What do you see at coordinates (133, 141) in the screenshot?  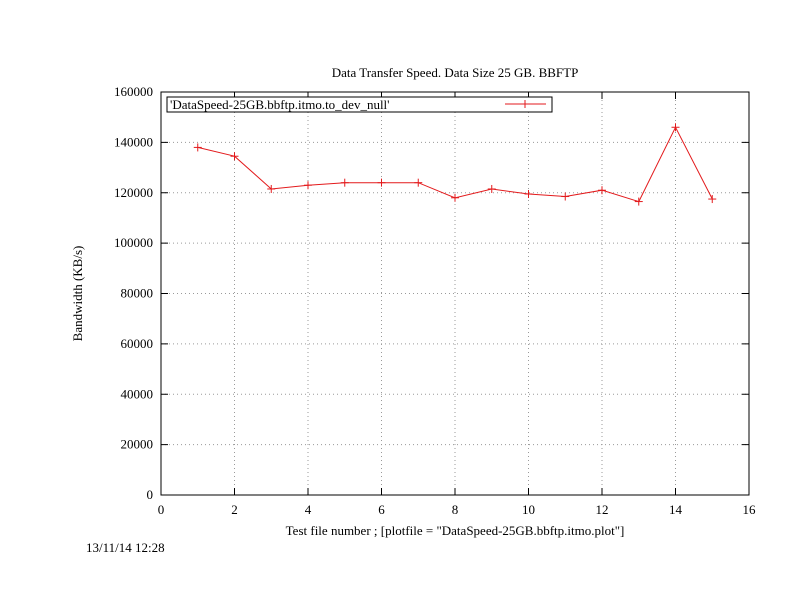 I see `y-tick-label: 140000` at bounding box center [133, 141].